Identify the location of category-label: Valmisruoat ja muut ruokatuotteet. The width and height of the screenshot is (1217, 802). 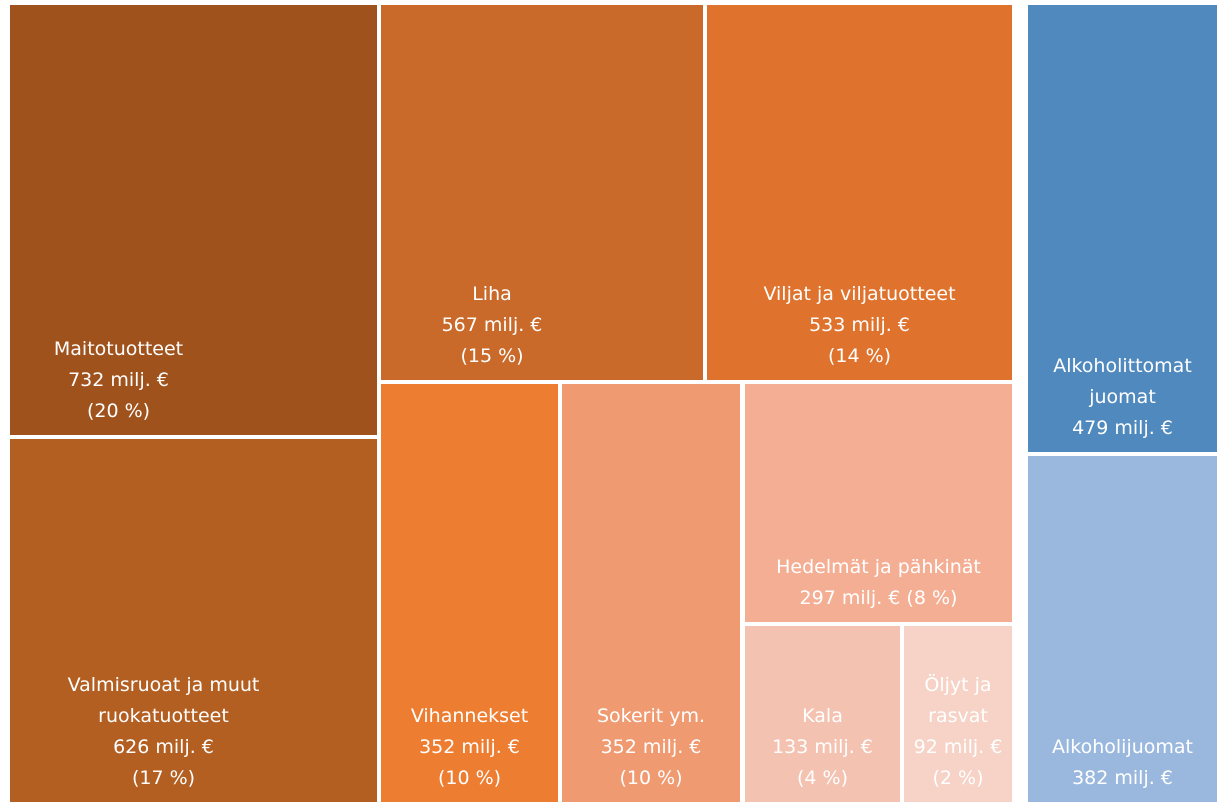
(163, 700).